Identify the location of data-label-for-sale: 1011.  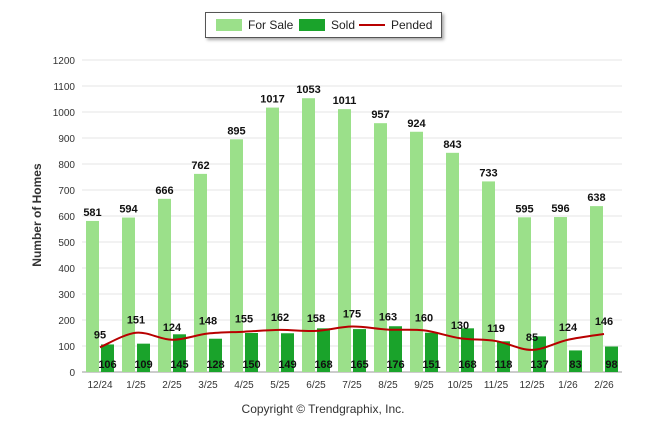
(345, 101).